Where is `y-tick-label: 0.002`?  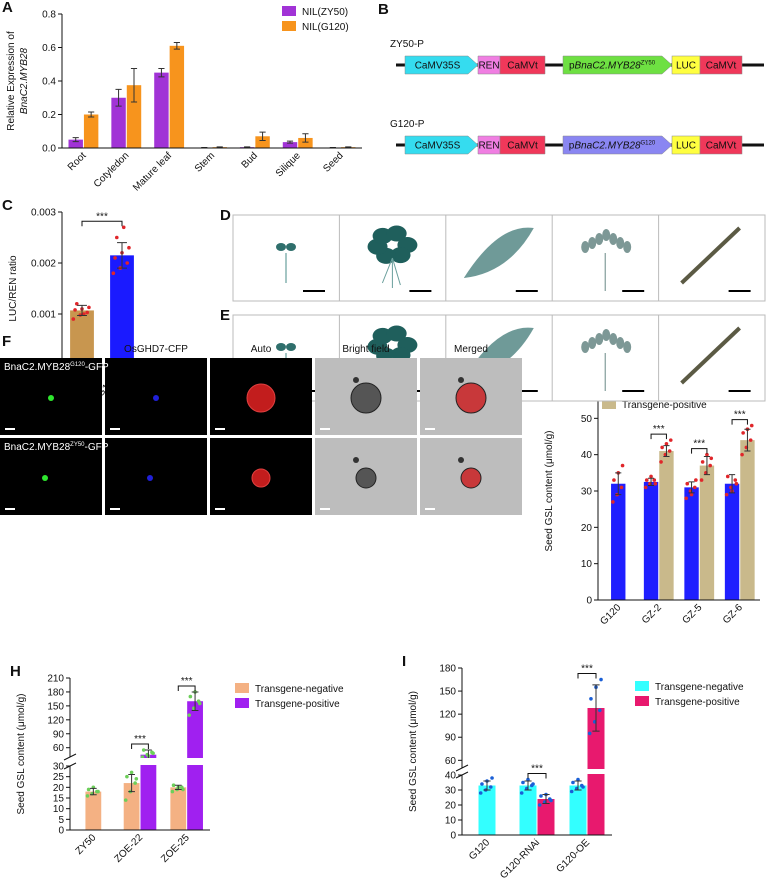
y-tick-label: 0.002 is located at coordinates (43, 264).